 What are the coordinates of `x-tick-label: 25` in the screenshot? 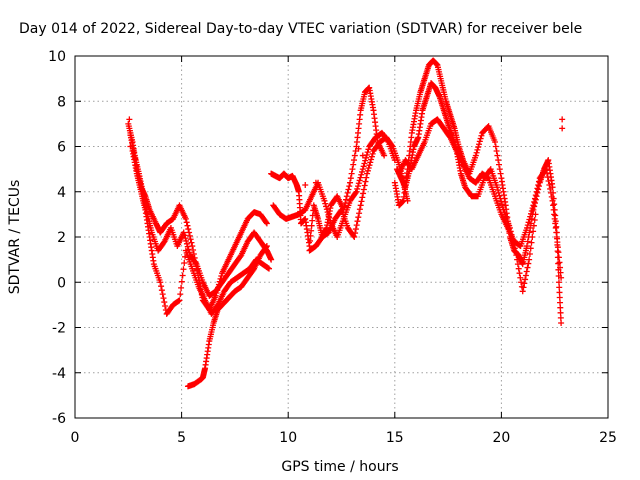 It's located at (608, 438).